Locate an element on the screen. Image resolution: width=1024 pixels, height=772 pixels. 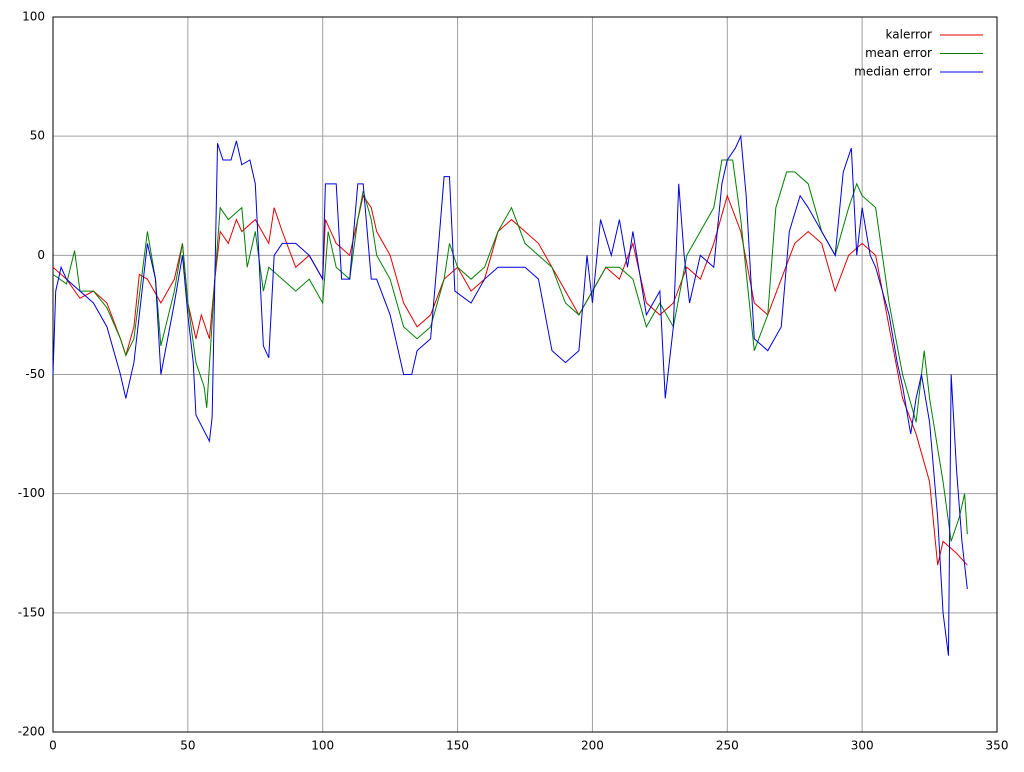
x-tick-label: 300 is located at coordinates (862, 746).